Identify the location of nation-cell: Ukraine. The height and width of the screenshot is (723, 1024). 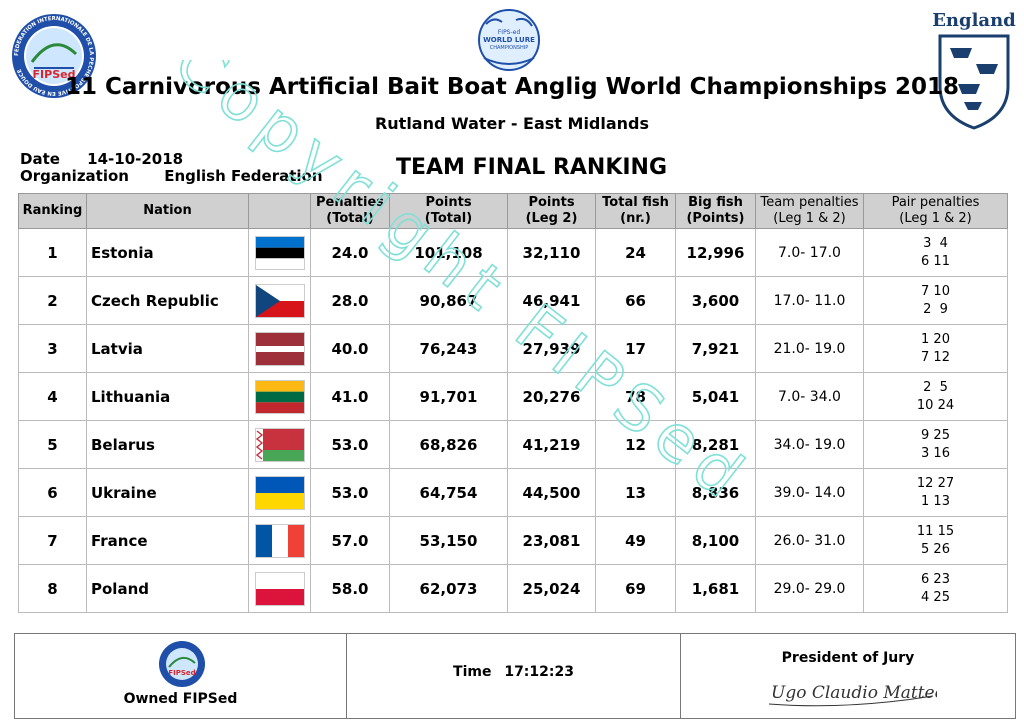
(167, 492).